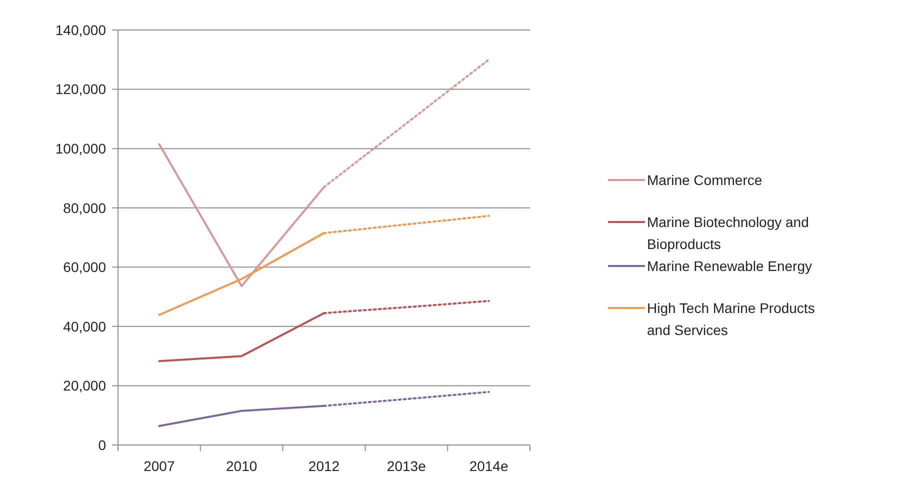 Image resolution: width=918 pixels, height=492 pixels. What do you see at coordinates (729, 266) in the screenshot?
I see `legend-label: Marine Renewable Energy` at bounding box center [729, 266].